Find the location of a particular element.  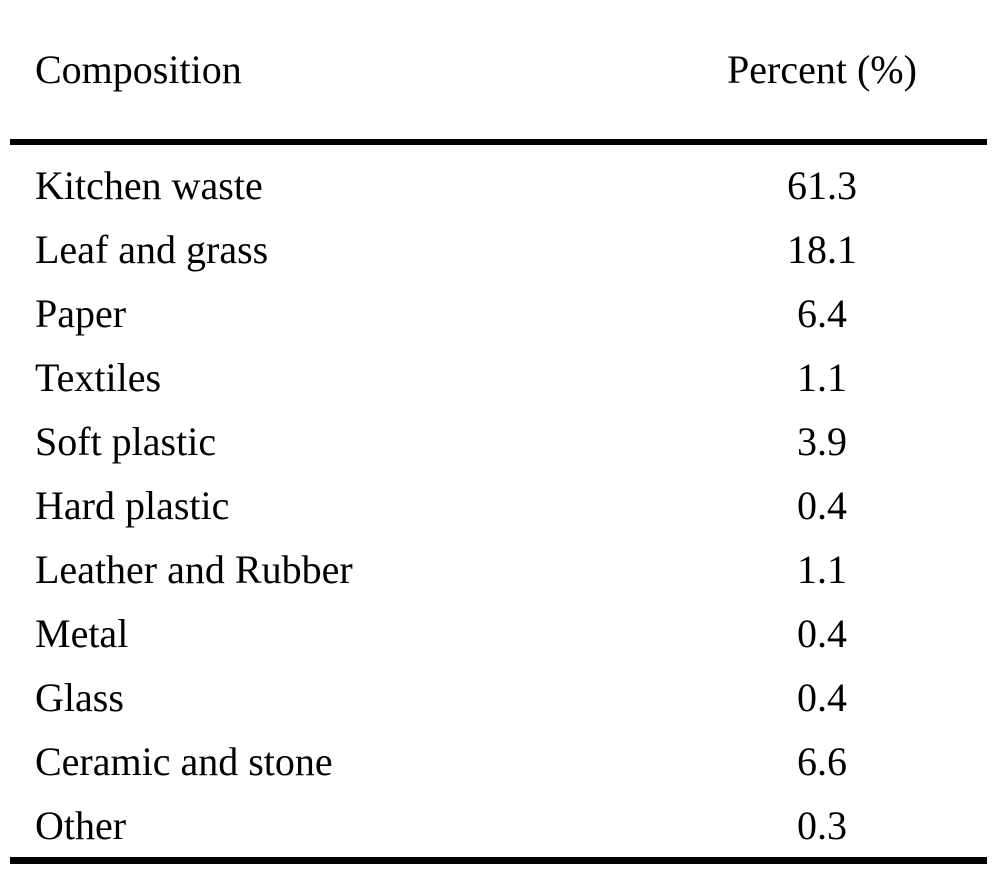

composition-cell: Metal is located at coordinates (82, 633).